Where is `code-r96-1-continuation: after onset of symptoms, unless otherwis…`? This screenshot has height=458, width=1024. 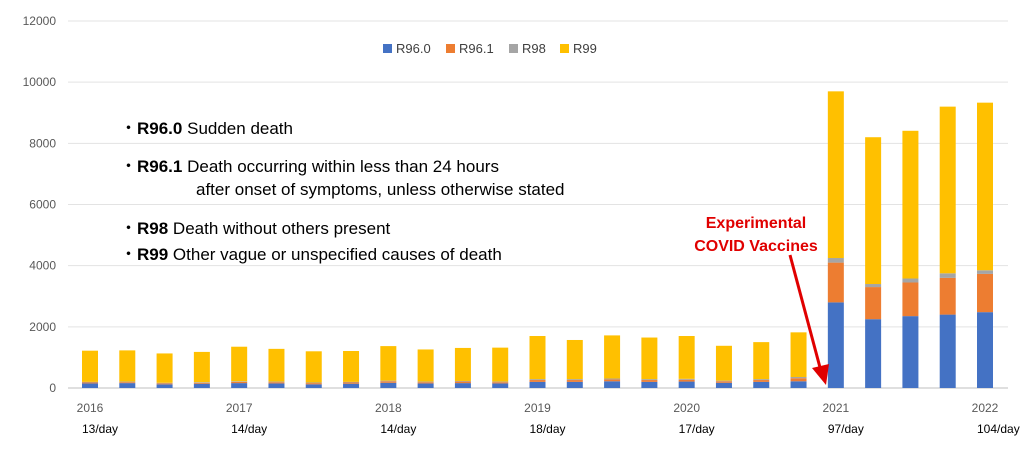
code-r96-1-continuation: after onset of symptoms, unless otherwis… is located at coordinates (380, 190).